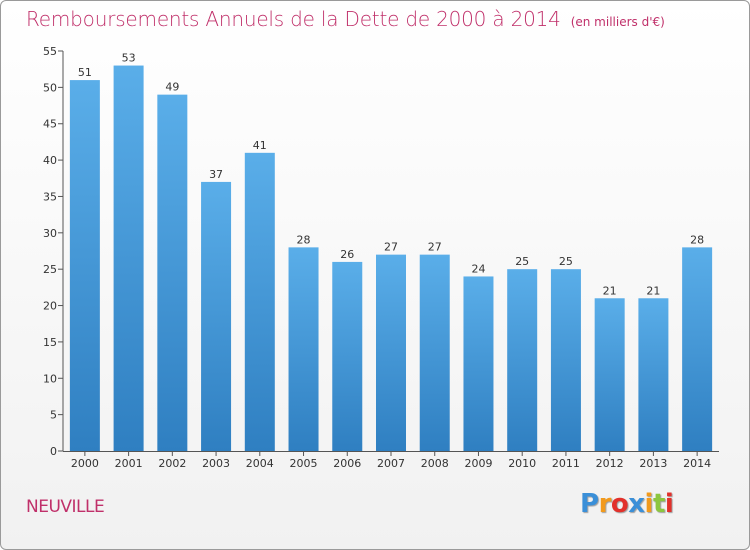  What do you see at coordinates (522, 463) in the screenshot?
I see `x-tick-label: 2010` at bounding box center [522, 463].